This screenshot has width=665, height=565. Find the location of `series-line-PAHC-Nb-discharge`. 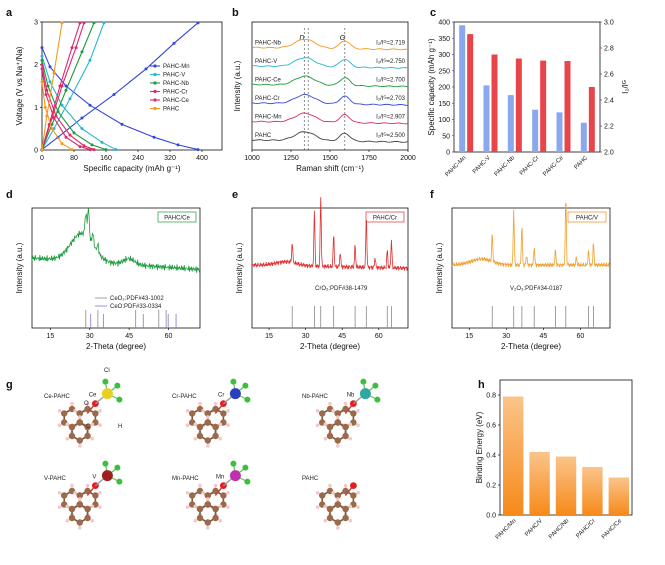

series-line-PAHC-Nb-discharge is located at coordinates (74, 105).